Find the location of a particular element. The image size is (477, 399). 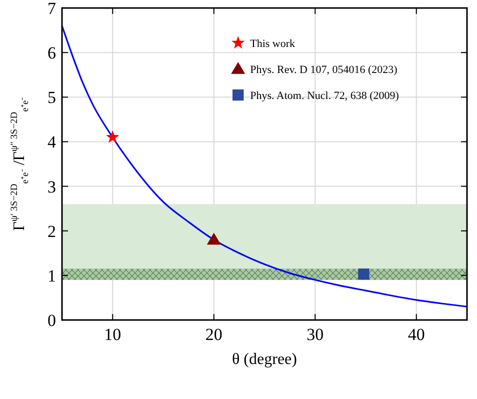

y-tick-label: 5 is located at coordinates (52, 98).